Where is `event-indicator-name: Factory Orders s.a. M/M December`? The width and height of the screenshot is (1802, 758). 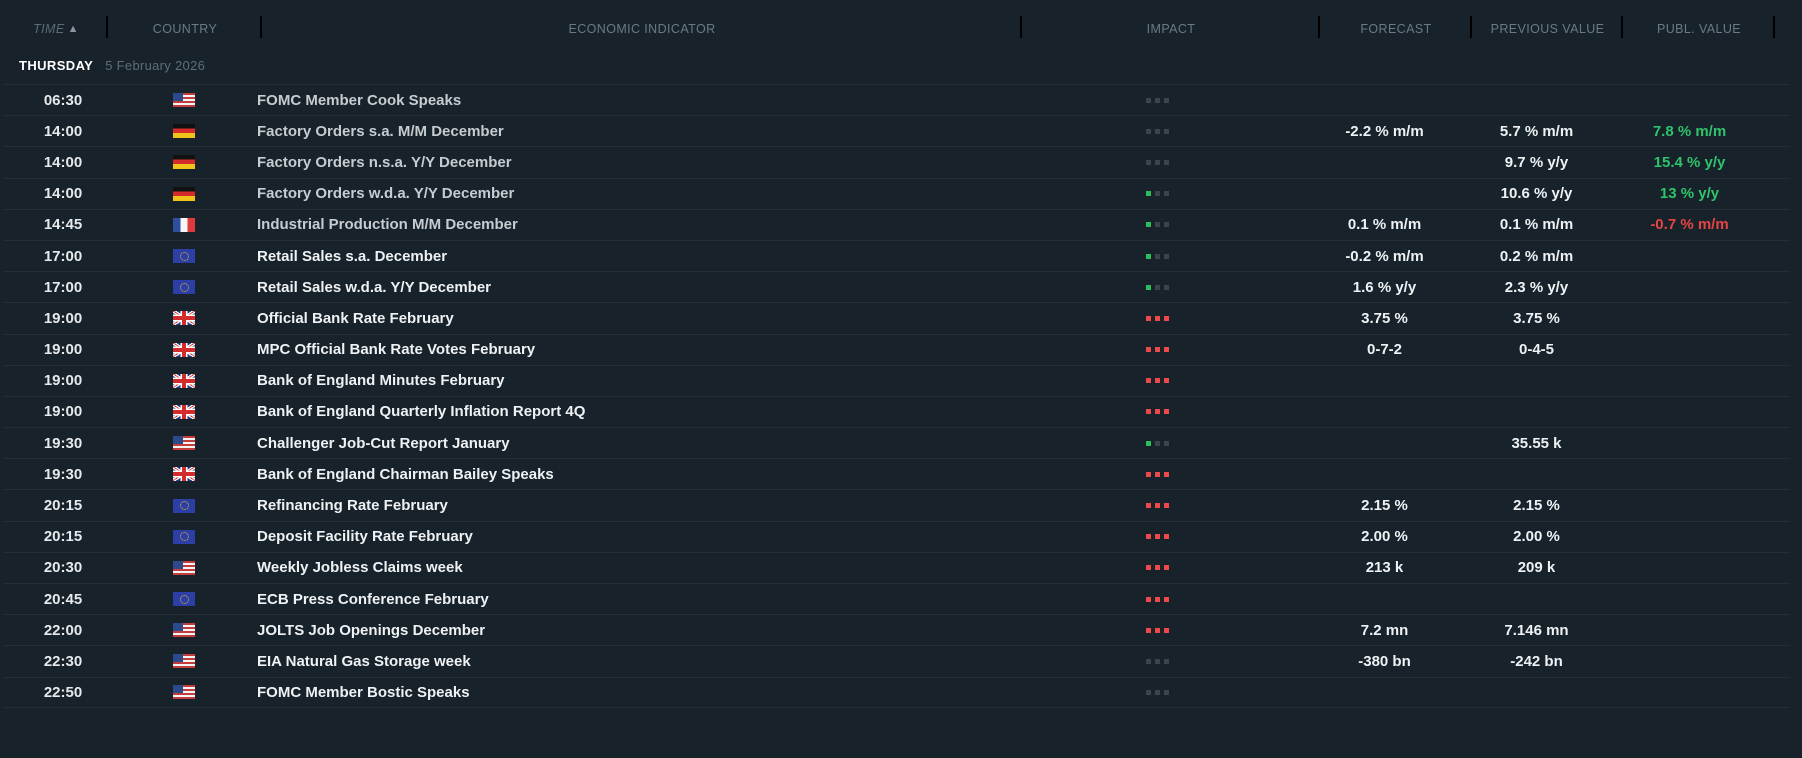 event-indicator-name: Factory Orders s.a. M/M December is located at coordinates (380, 131).